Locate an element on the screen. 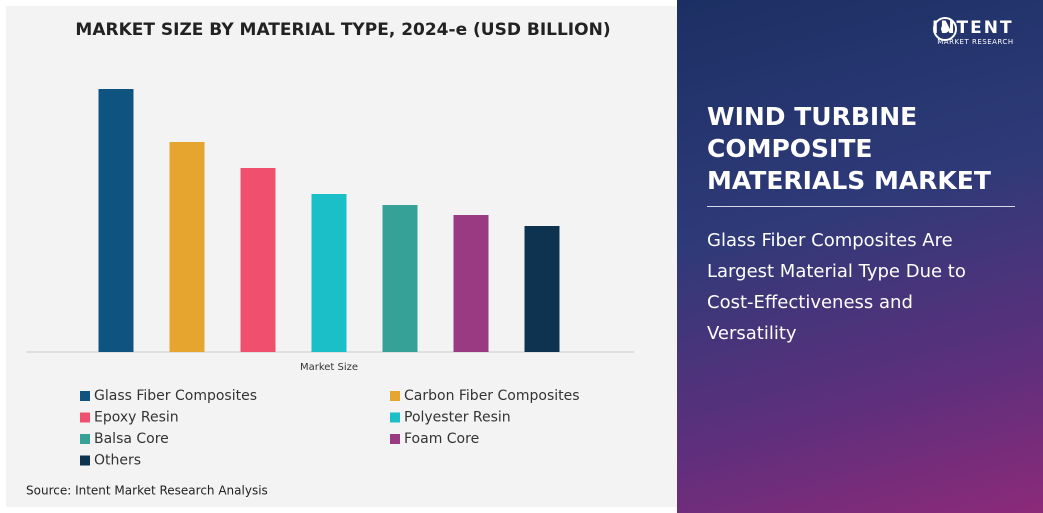 The height and width of the screenshot is (513, 1043). x-label: Market Size is located at coordinates (329, 367).